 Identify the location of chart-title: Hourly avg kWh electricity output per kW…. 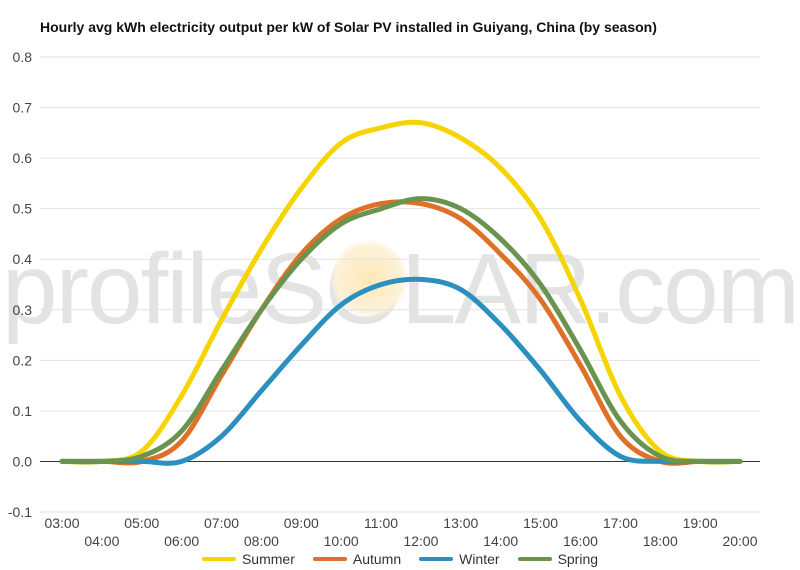
(348, 27).